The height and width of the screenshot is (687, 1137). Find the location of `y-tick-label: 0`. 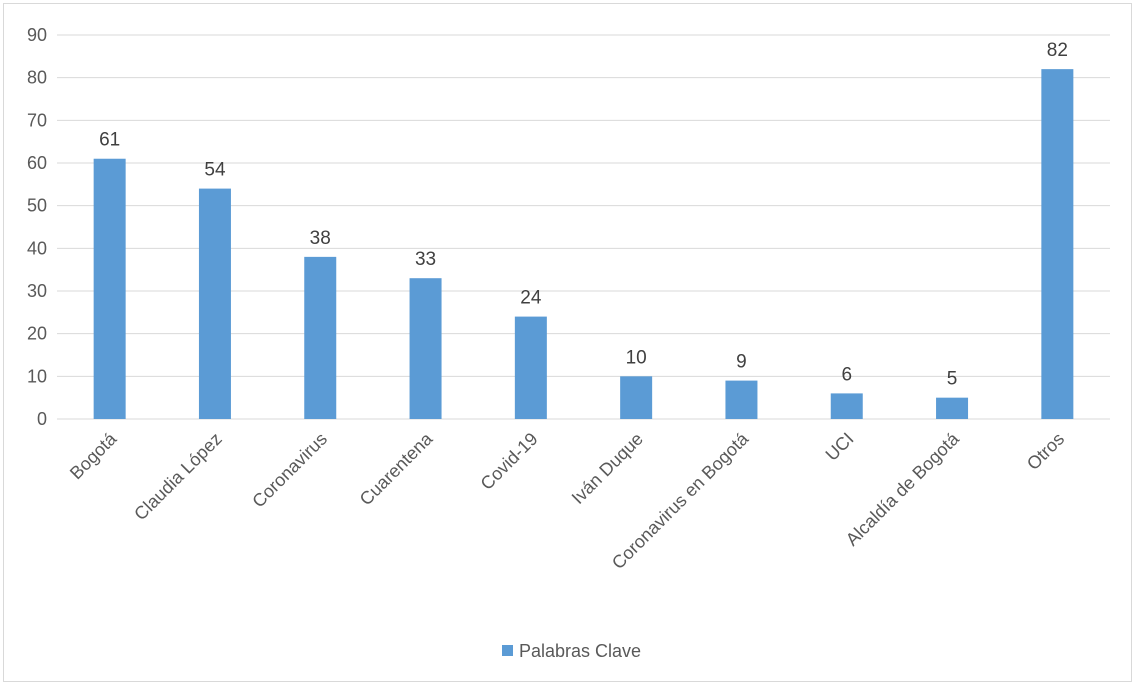

y-tick-label: 0 is located at coordinates (42, 419).